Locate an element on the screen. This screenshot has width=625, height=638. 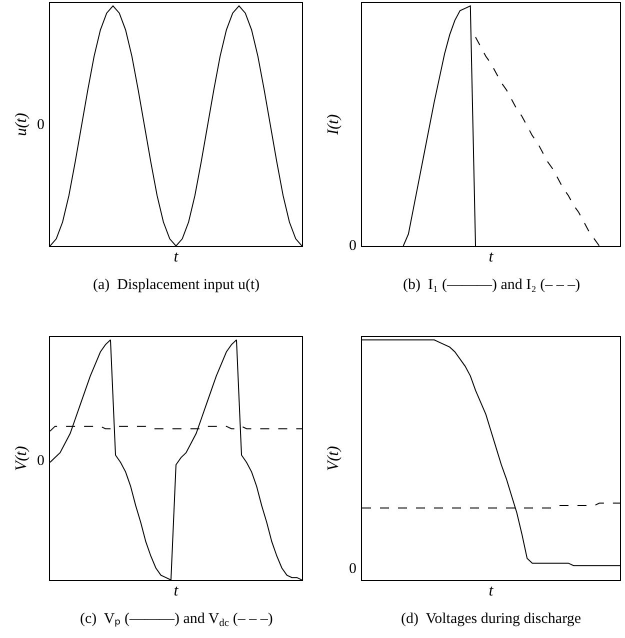
text: (c) Vₚ (———) and V$_{dc}$ (– – –) is located at coordinates (176, 620).